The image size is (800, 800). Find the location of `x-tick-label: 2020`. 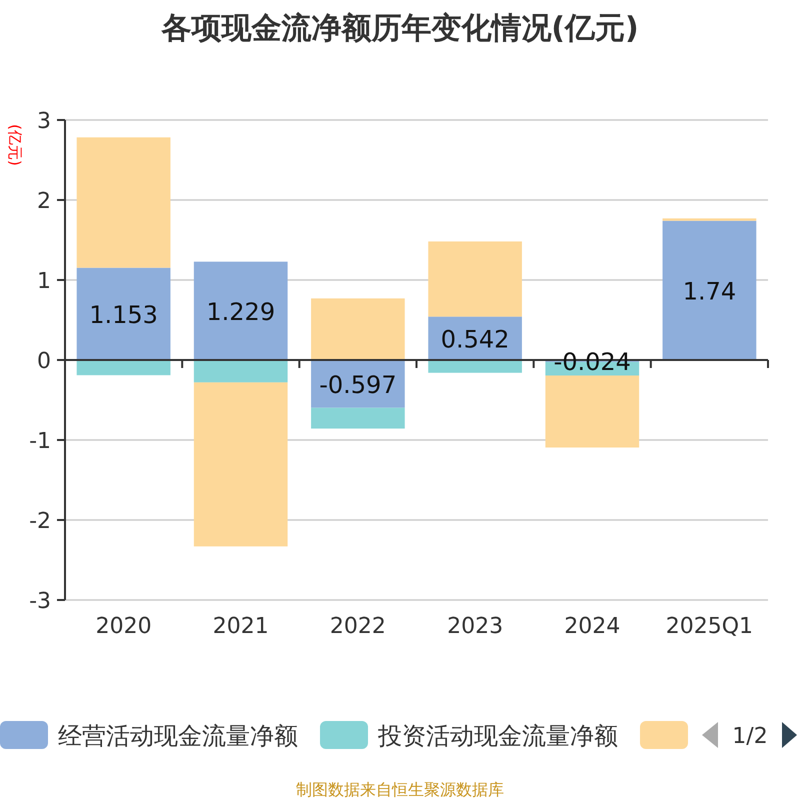

x-tick-label: 2020 is located at coordinates (124, 626).